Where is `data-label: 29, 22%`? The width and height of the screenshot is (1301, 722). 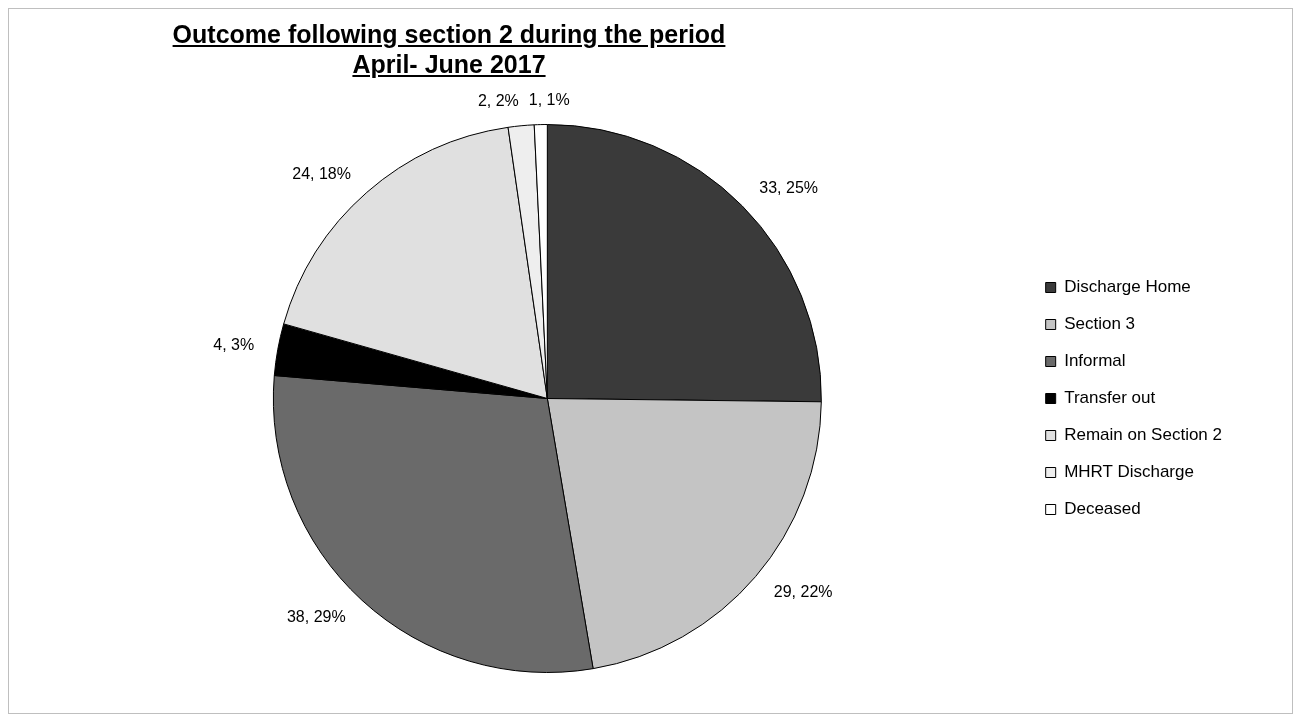 data-label: 29, 22% is located at coordinates (803, 591).